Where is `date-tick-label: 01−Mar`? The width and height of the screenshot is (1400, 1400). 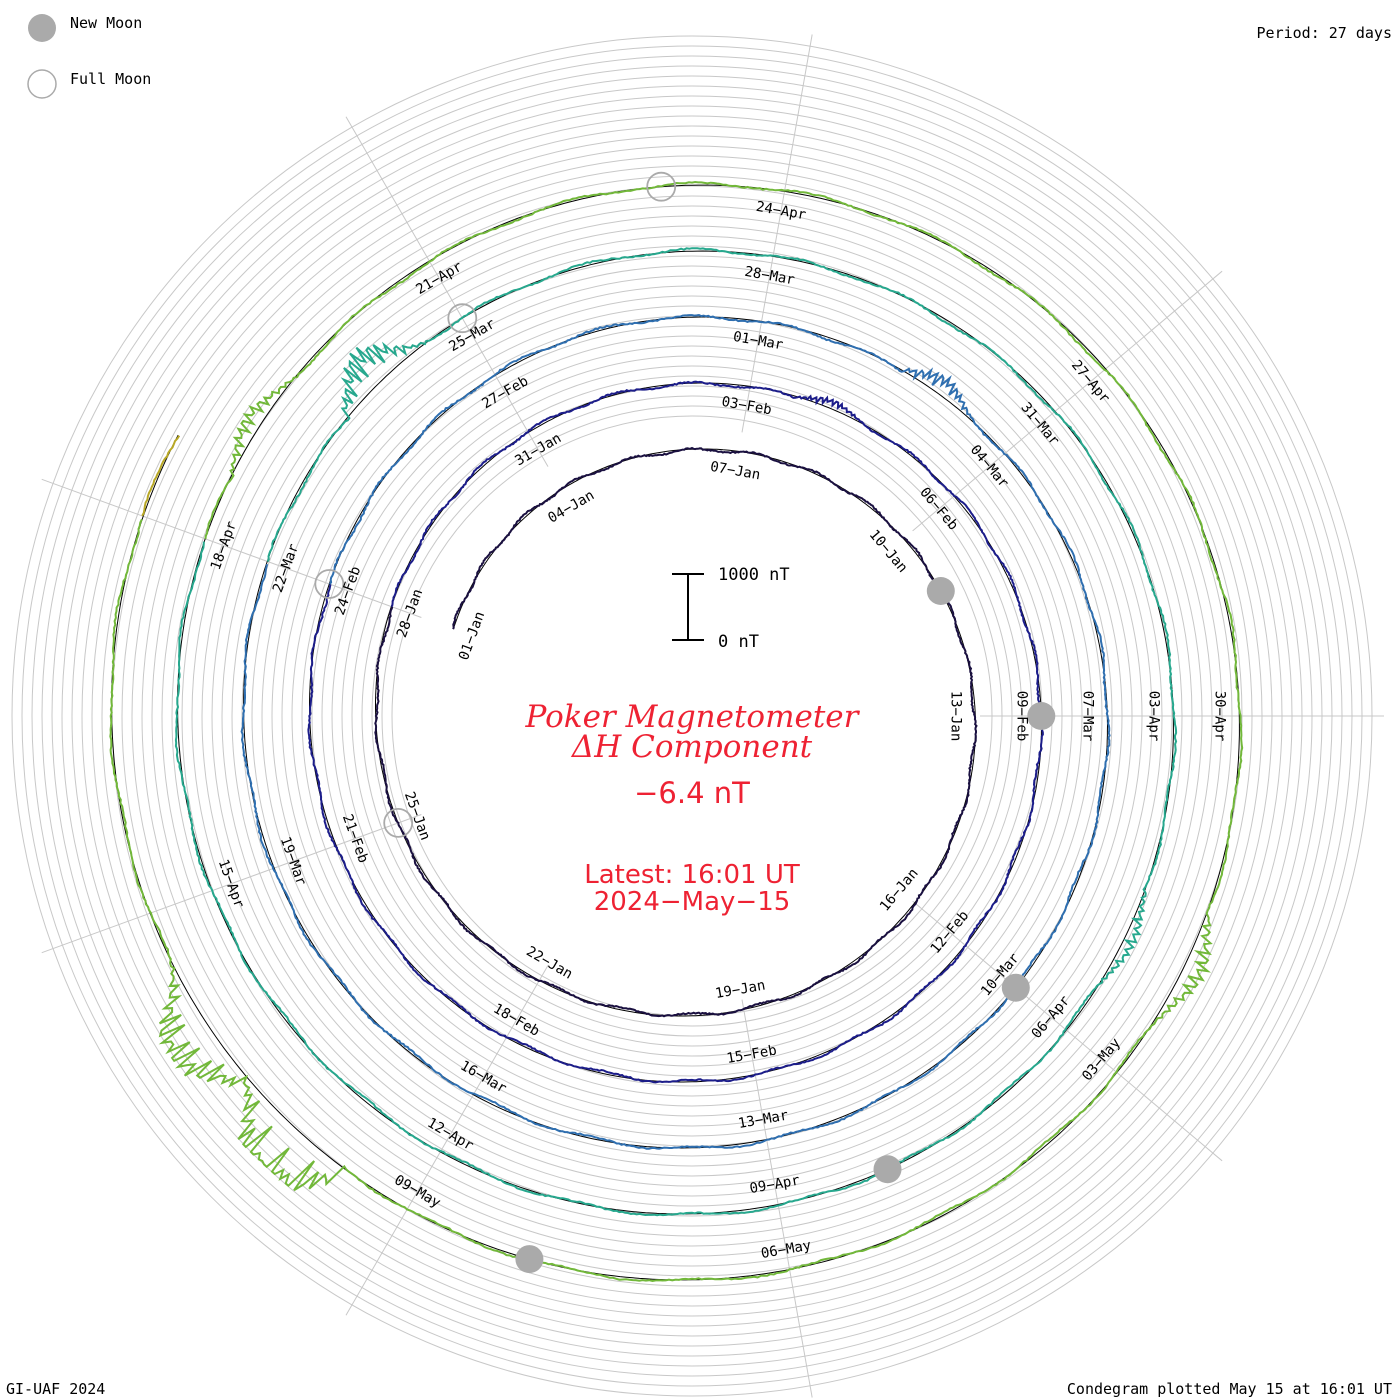
date-tick-label: 01−Mar is located at coordinates (758, 341).